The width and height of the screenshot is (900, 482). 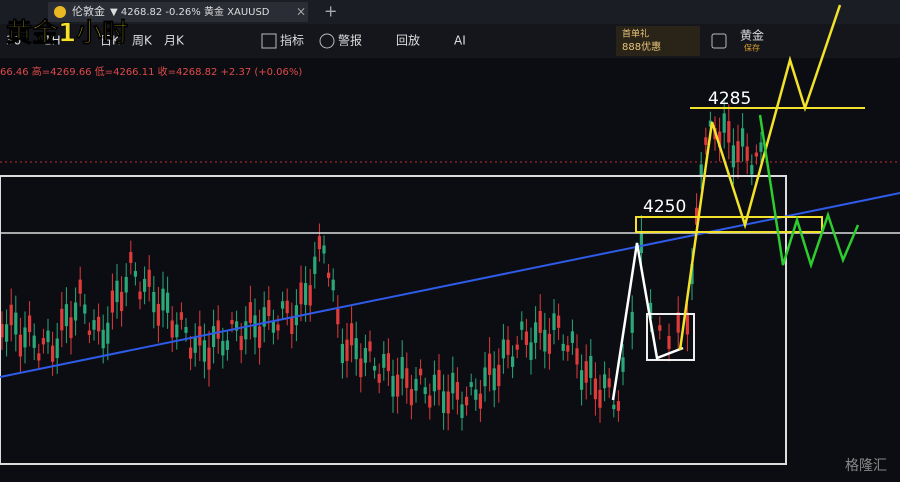 I want to click on overlay-title: 黄金1小时, so click(x=67, y=33).